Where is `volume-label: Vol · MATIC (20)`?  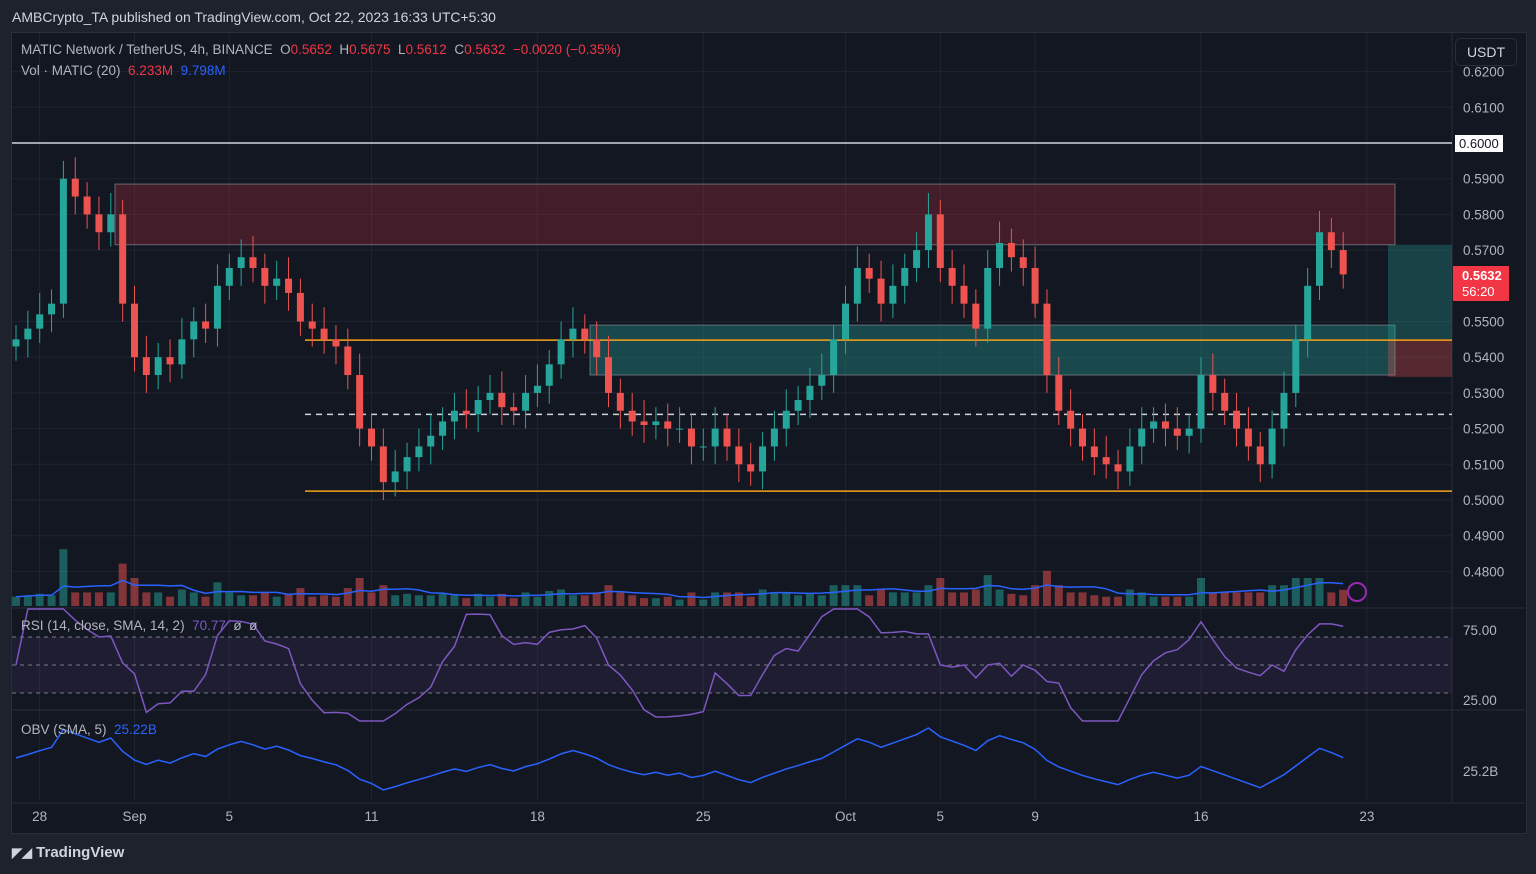
volume-label: Vol · MATIC (20) is located at coordinates (71, 70).